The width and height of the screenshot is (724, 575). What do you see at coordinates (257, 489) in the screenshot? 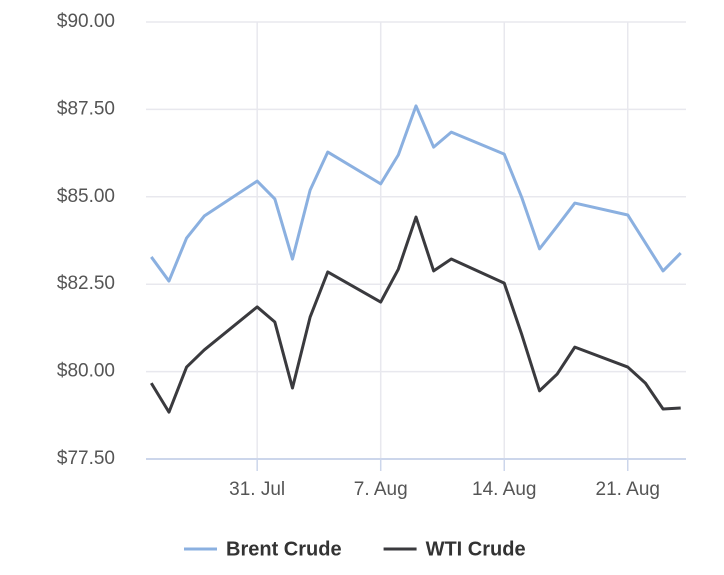
I see `x-tick-label: 31. Jul` at bounding box center [257, 489].